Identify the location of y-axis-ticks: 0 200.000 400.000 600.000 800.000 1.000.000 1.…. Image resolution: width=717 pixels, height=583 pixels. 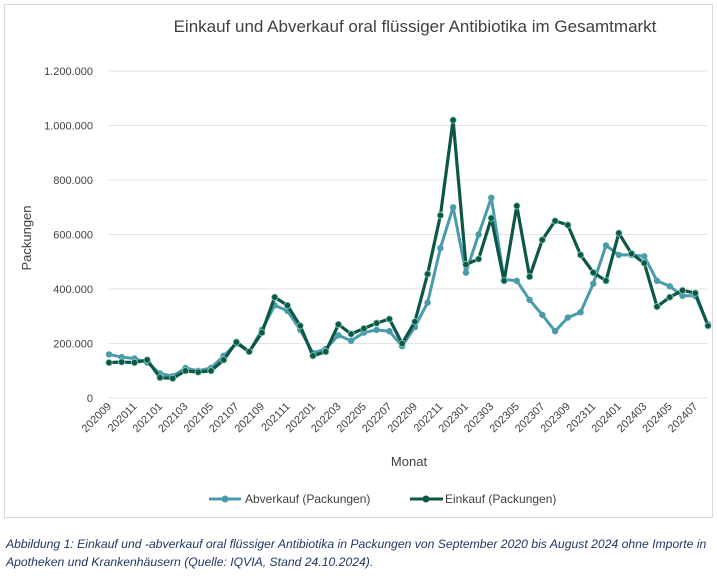
(68, 235).